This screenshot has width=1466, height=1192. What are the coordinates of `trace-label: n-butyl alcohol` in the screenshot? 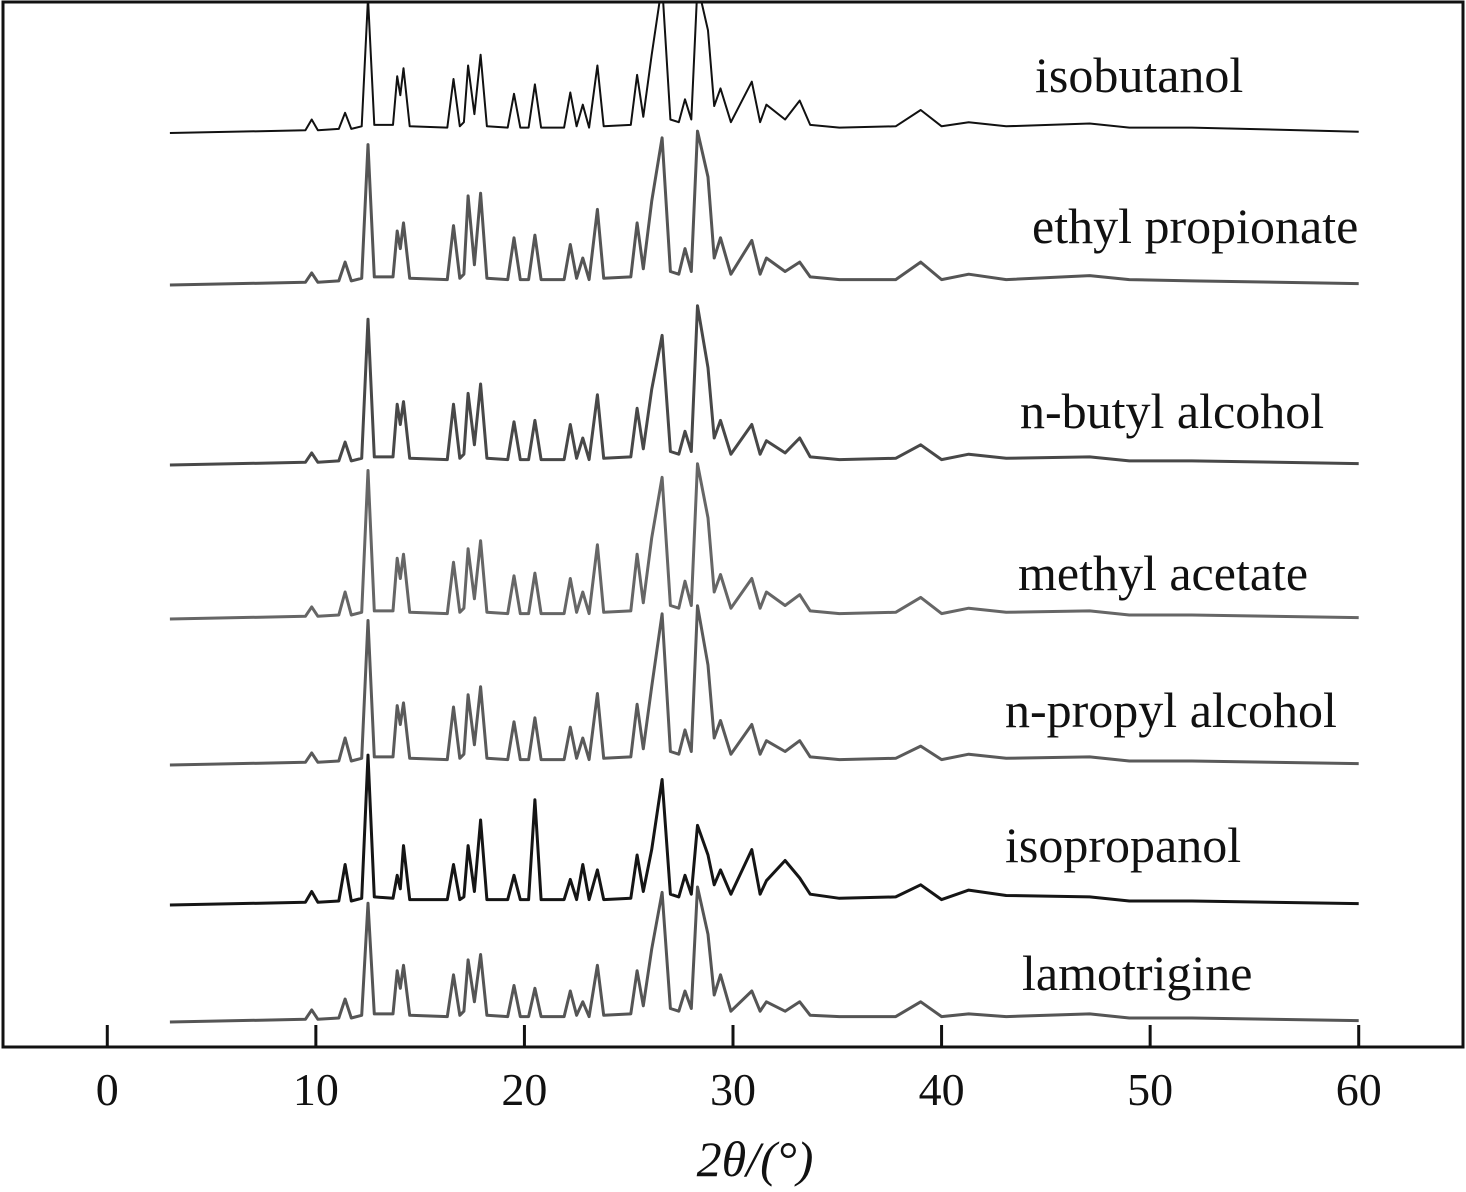 It's located at (1172, 411).